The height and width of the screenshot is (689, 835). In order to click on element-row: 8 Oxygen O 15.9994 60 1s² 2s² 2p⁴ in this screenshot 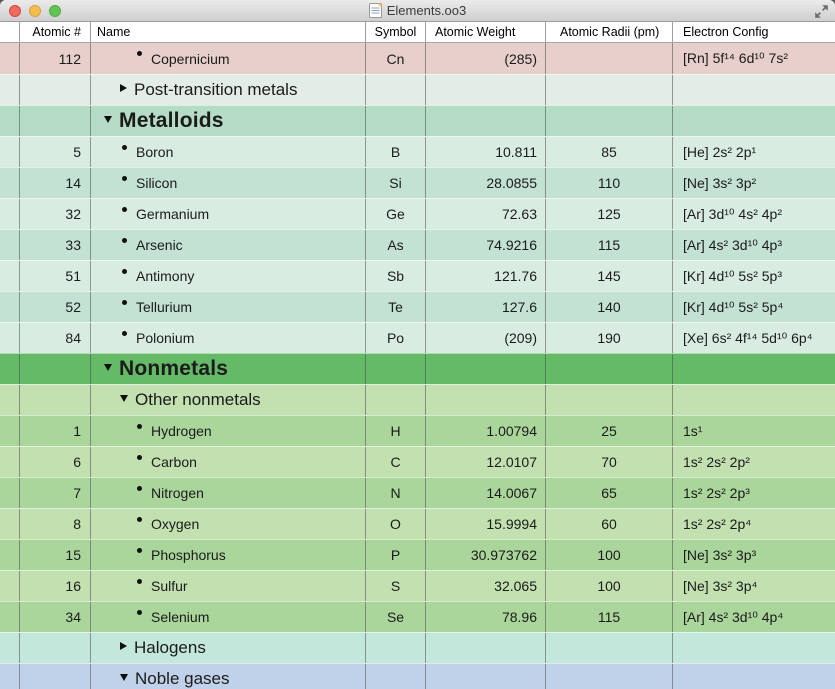, I will do `click(417, 523)`.